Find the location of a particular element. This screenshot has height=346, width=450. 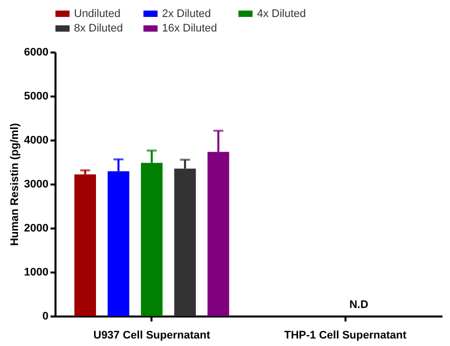

legend-label: 8x Diluted is located at coordinates (98, 28).